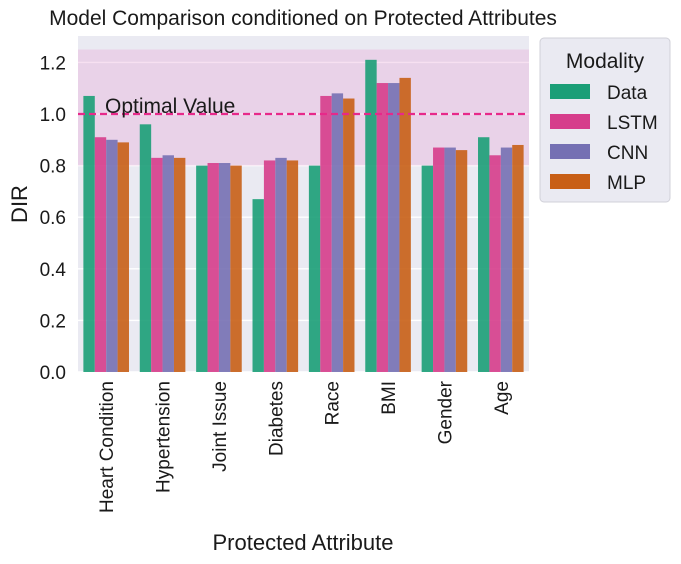  I want to click on y-tick-label: 1.2, so click(53, 63).